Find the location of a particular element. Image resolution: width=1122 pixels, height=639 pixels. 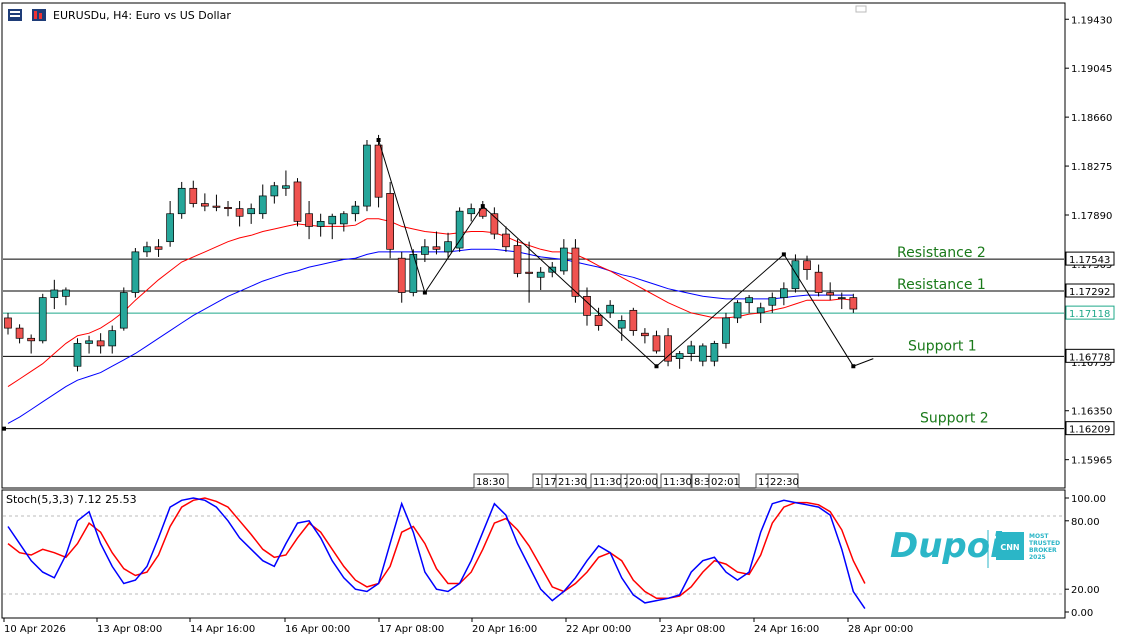

time-tick-label: 13 Apr 08:00 is located at coordinates (129, 629).